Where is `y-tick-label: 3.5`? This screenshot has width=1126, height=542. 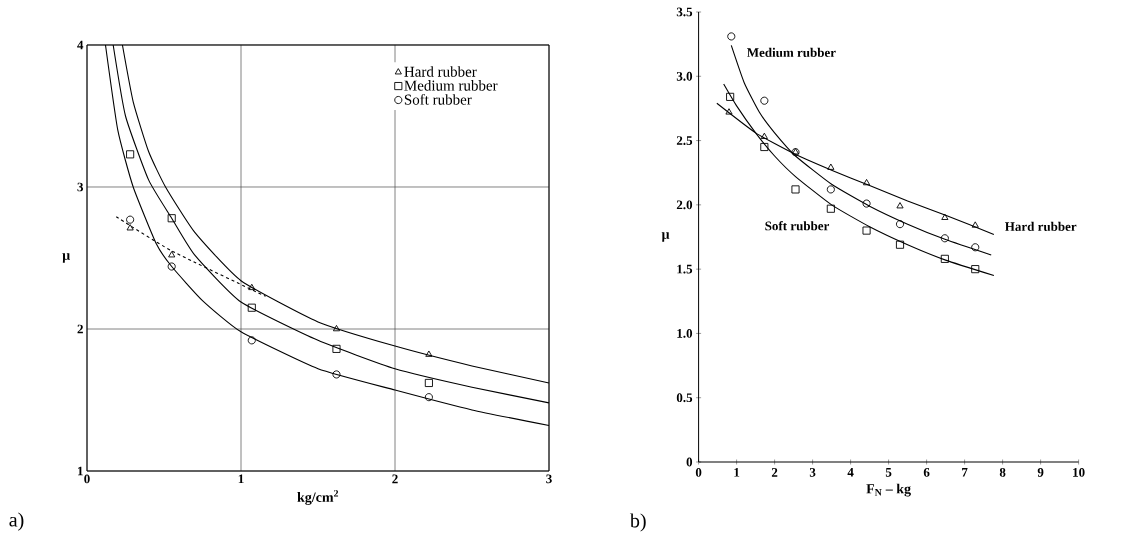
y-tick-label: 3.5 is located at coordinates (684, 12).